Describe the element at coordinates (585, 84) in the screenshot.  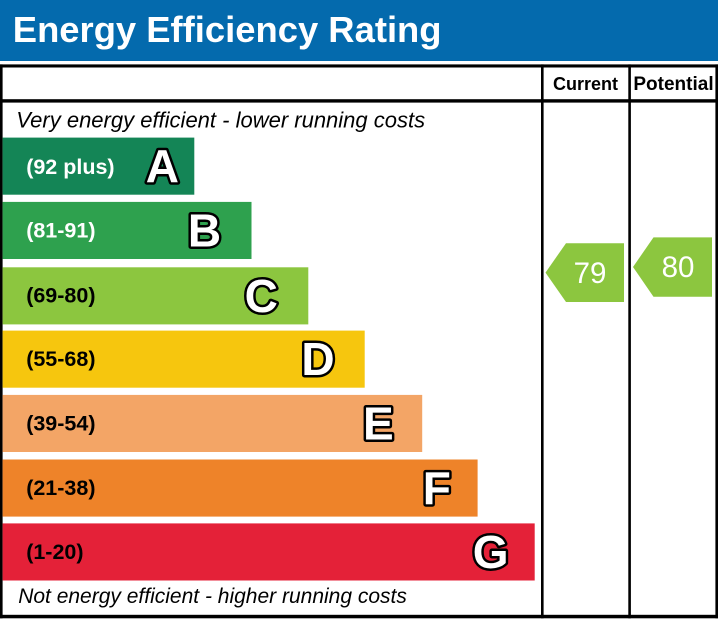
I see `svg-text: Current` at that location.